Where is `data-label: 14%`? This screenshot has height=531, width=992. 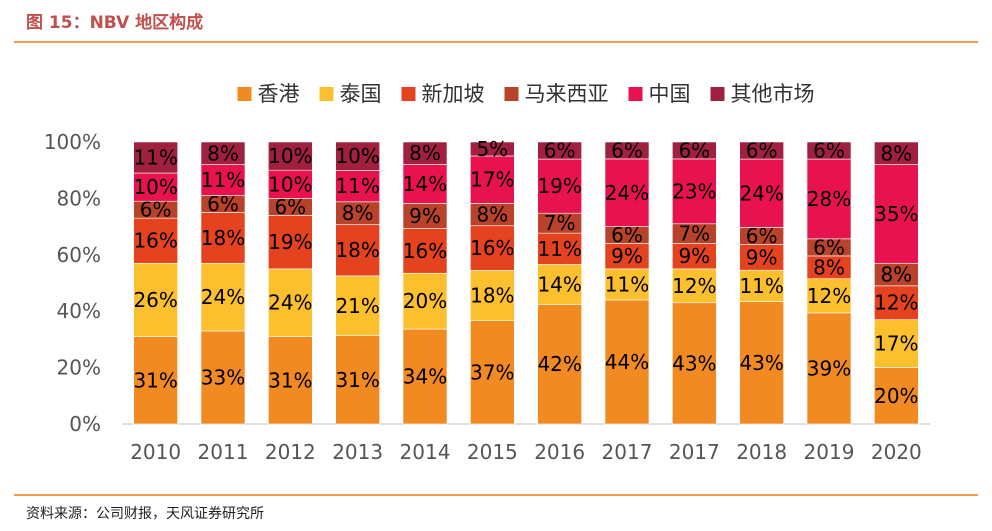 data-label: 14% is located at coordinates (559, 284).